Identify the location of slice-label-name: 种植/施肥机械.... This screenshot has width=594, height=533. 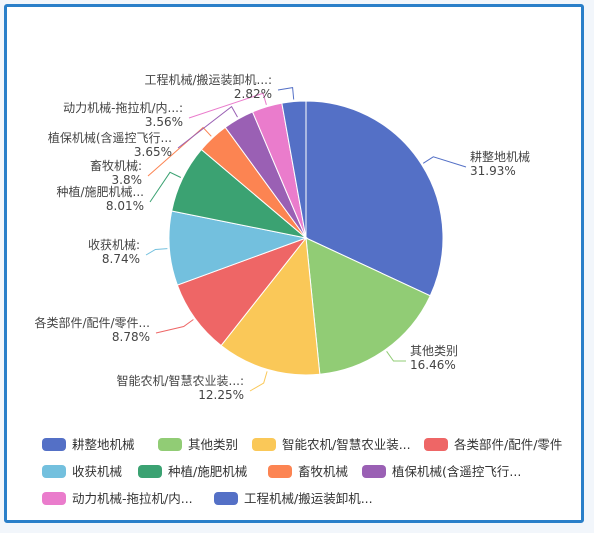
(101, 191).